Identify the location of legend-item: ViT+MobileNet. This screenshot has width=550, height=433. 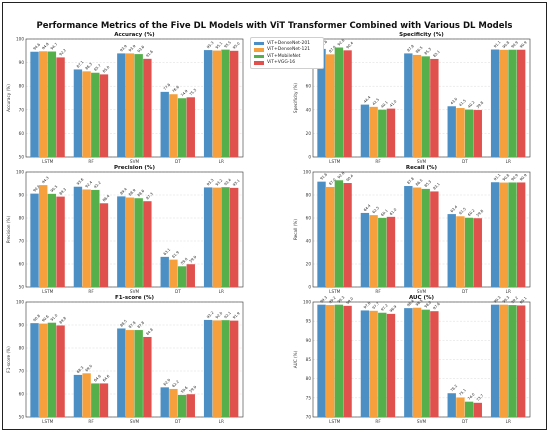
(287, 56).